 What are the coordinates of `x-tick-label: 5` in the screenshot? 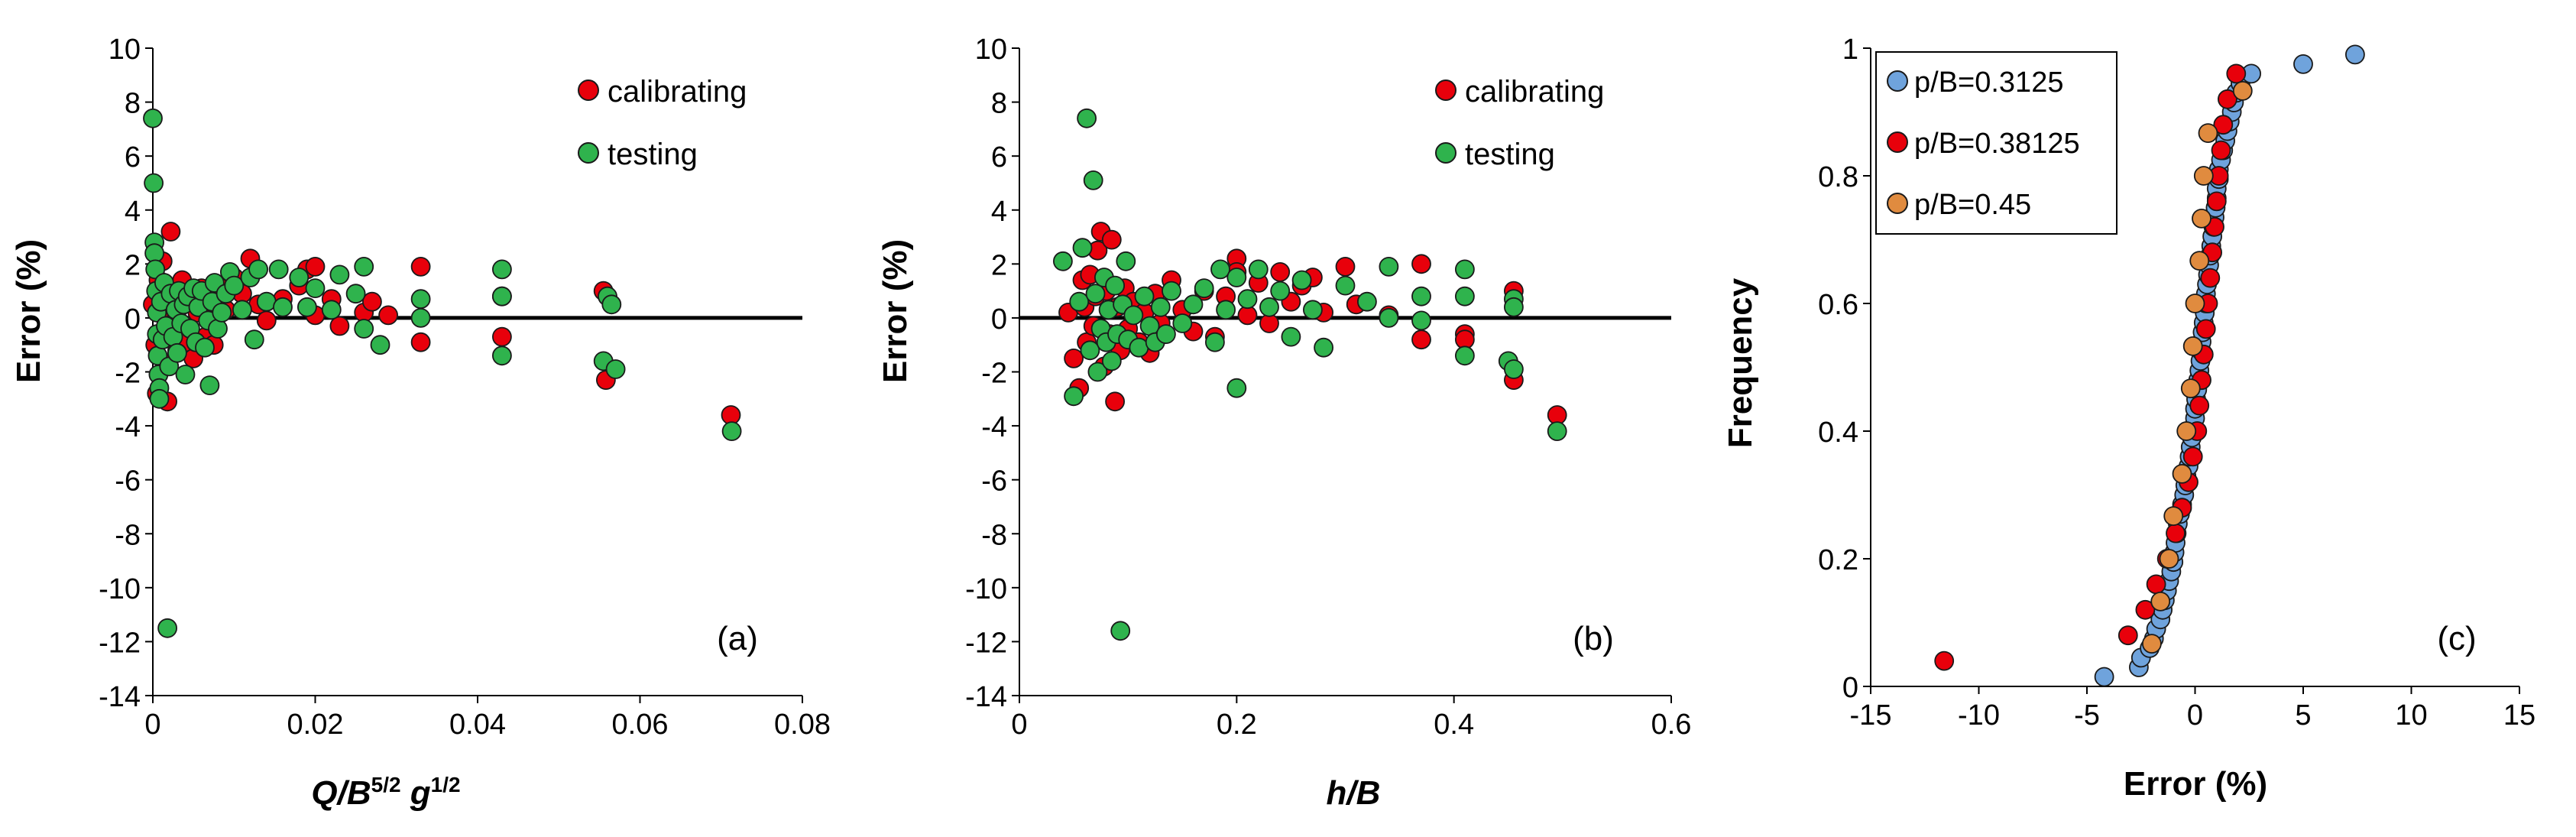 It's located at (2303, 715).